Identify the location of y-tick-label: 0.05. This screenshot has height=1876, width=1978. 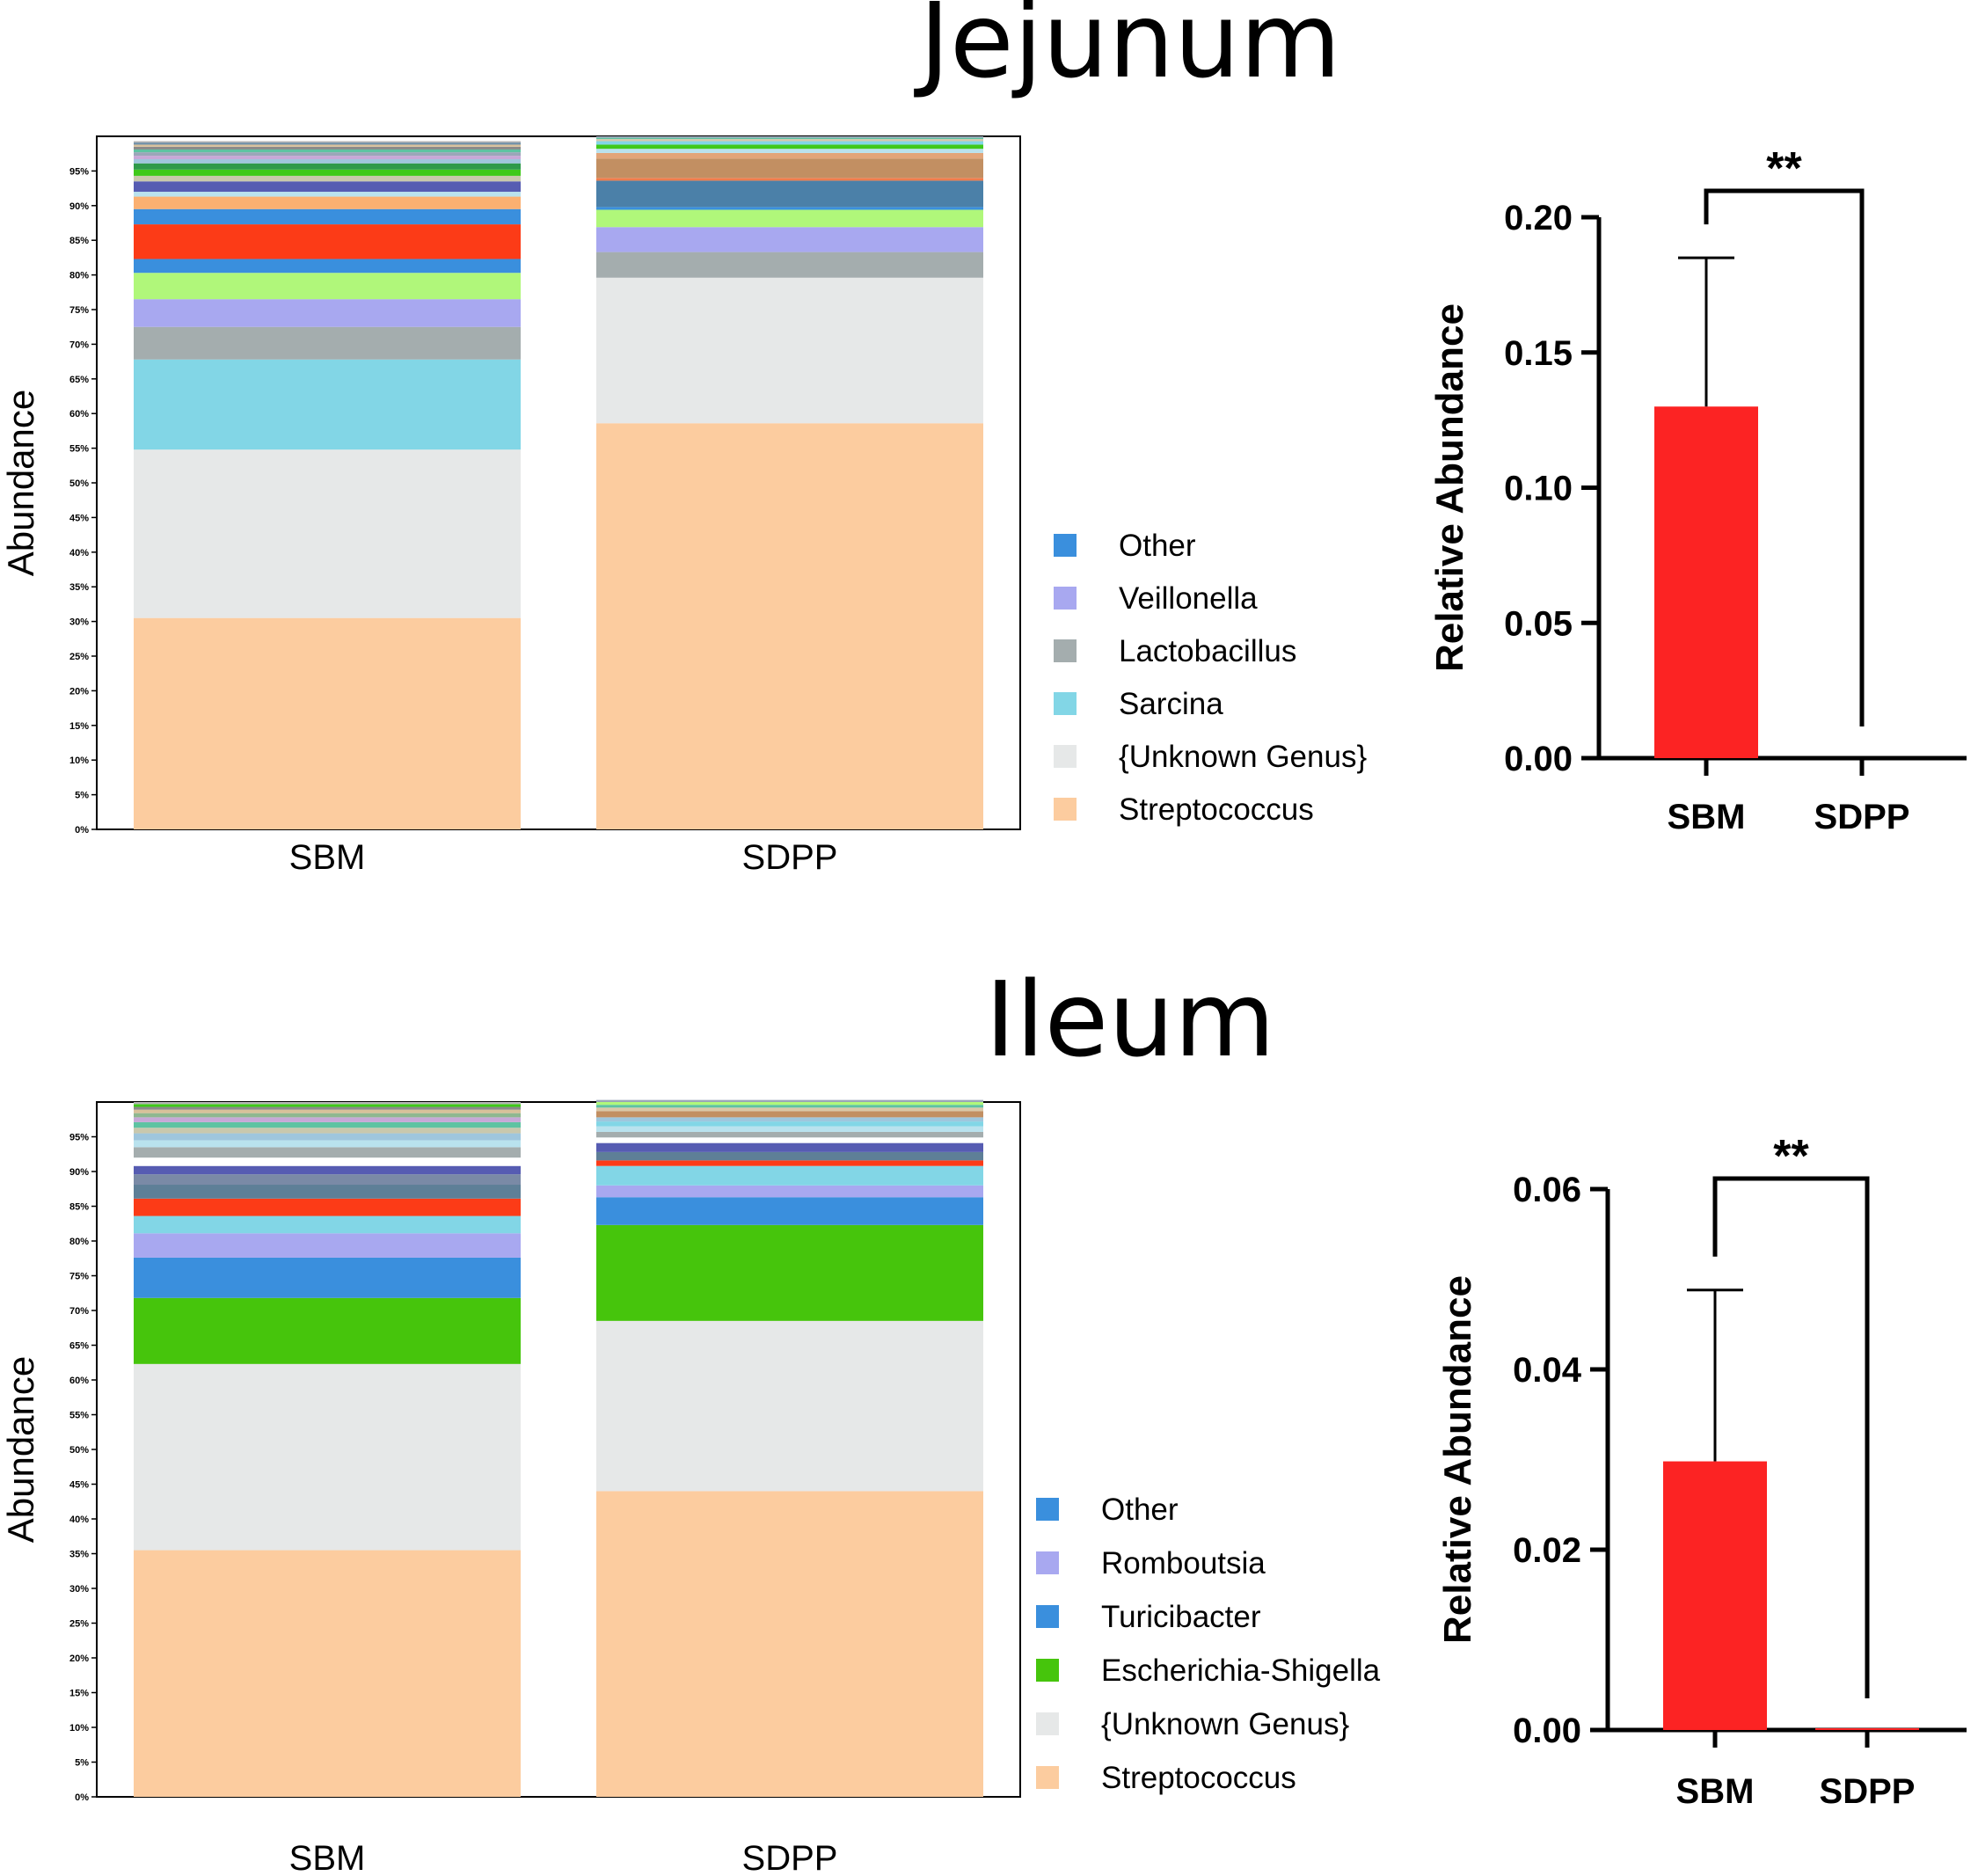
(1538, 623).